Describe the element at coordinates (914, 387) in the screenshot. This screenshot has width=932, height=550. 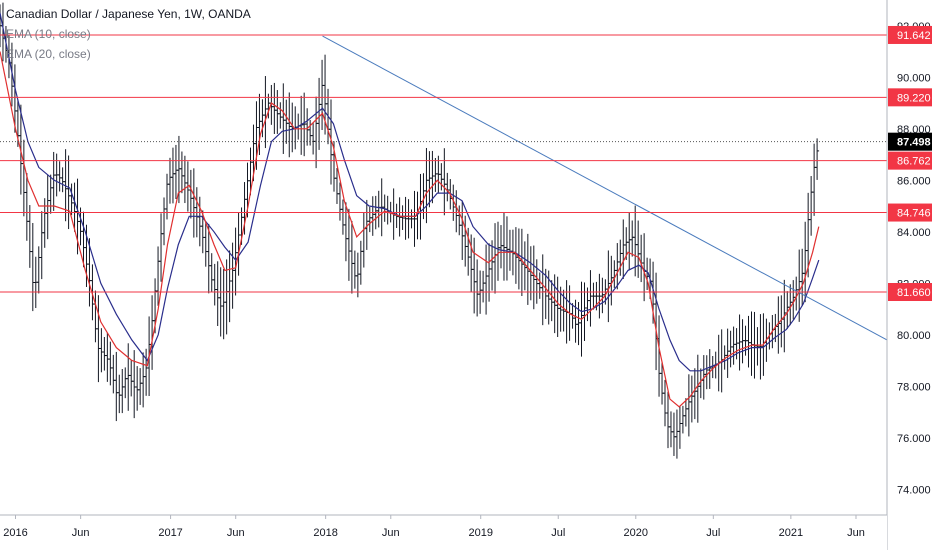
I see `y-tick-label: 78.000` at that location.